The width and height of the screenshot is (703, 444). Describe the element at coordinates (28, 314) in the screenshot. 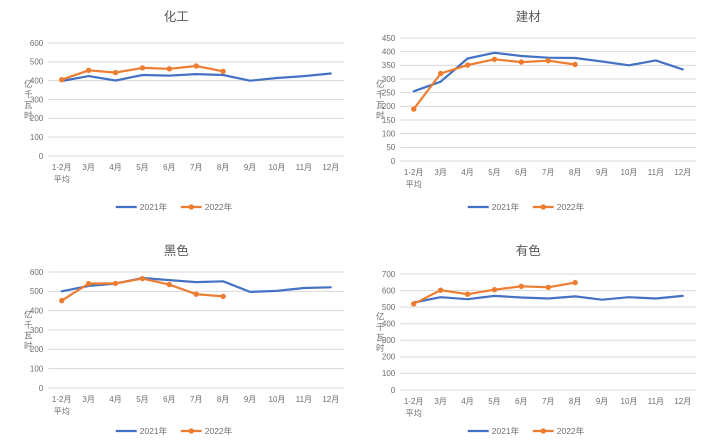

I see `y-axis-title-char: 亿` at that location.